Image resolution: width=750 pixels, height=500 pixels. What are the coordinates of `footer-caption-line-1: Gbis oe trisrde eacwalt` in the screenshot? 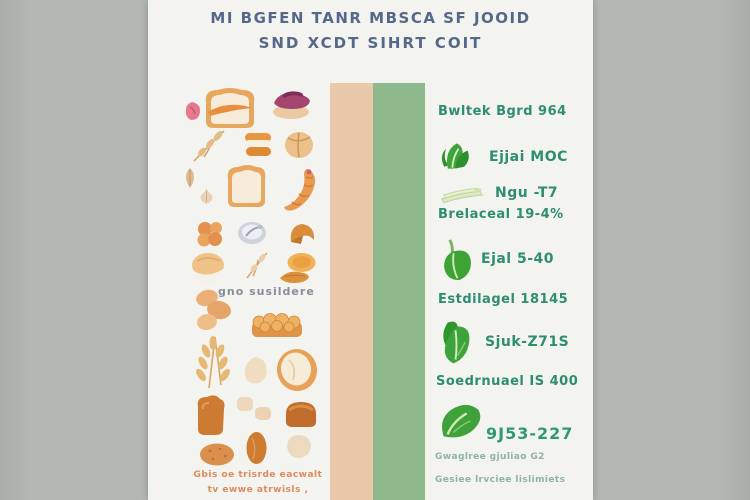 It's located at (258, 475).